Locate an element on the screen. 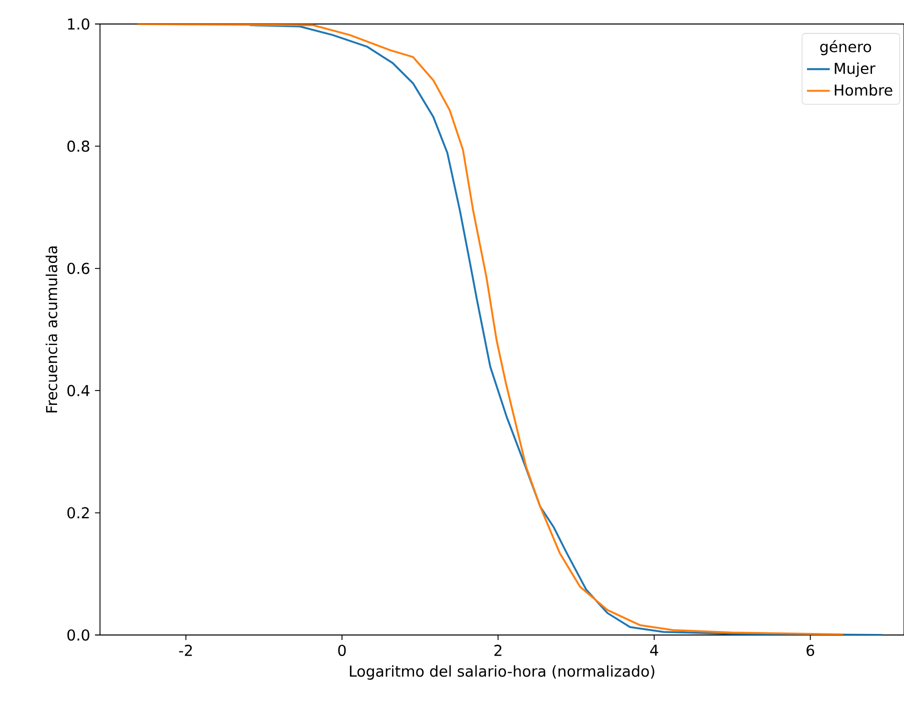 This screenshot has width=904, height=708. legend-label: Hombre is located at coordinates (863, 90).